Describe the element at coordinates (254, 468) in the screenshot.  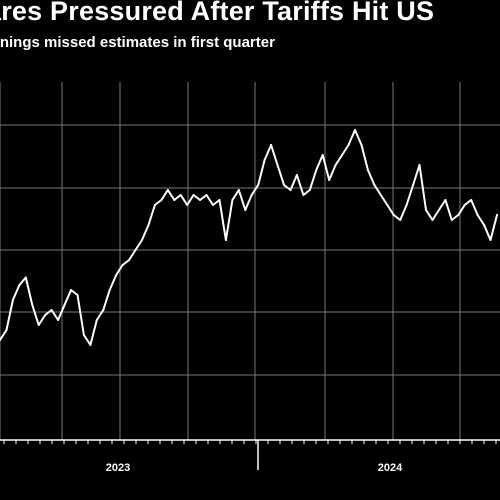
I see `tick-labels: 2023 2024` at that location.